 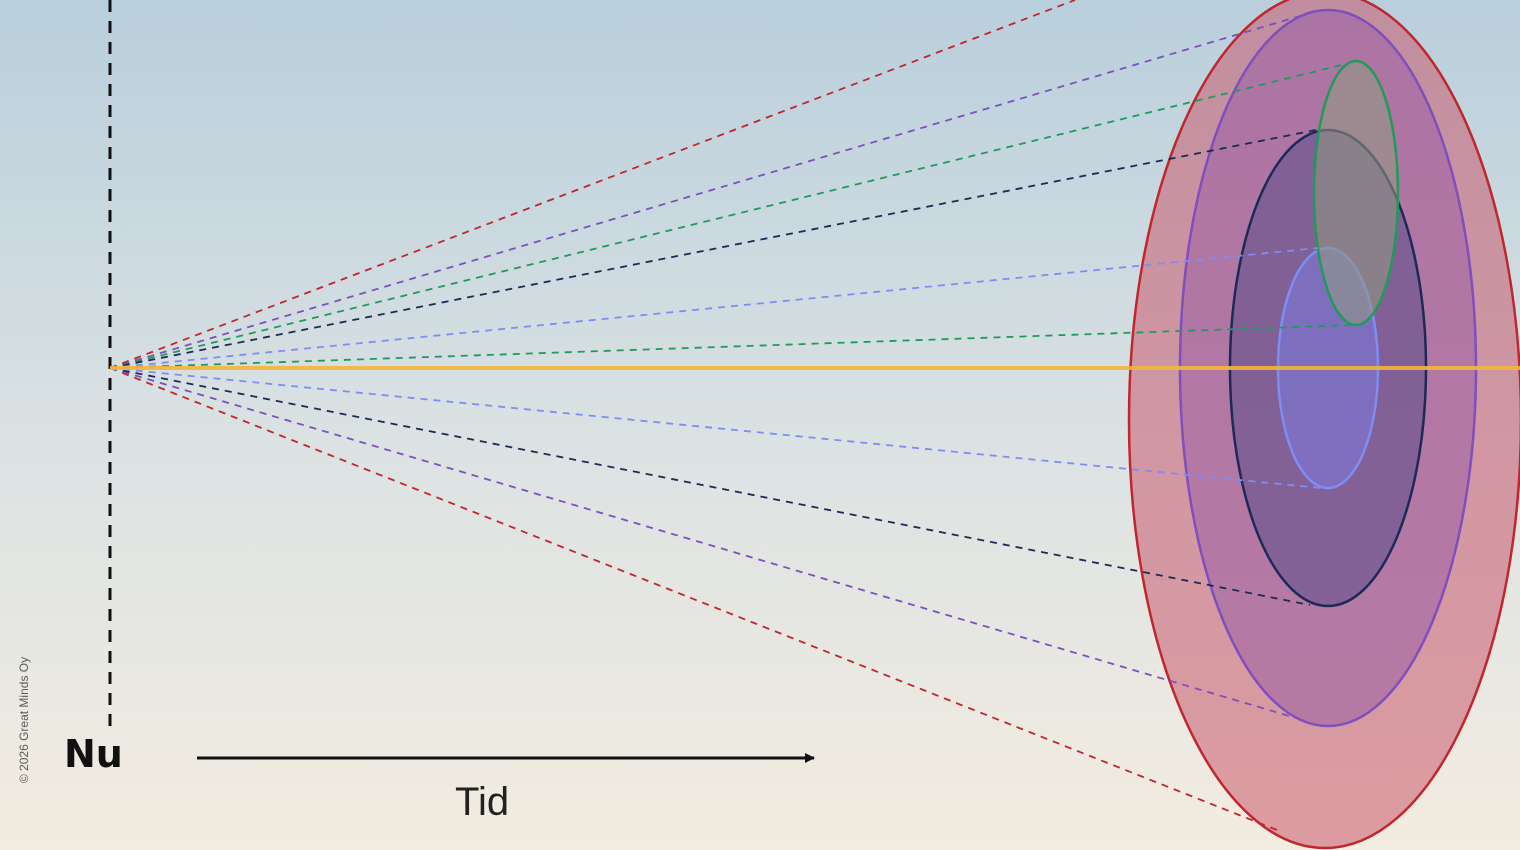 What do you see at coordinates (482, 802) in the screenshot?
I see `time-axis-label: Tid` at bounding box center [482, 802].